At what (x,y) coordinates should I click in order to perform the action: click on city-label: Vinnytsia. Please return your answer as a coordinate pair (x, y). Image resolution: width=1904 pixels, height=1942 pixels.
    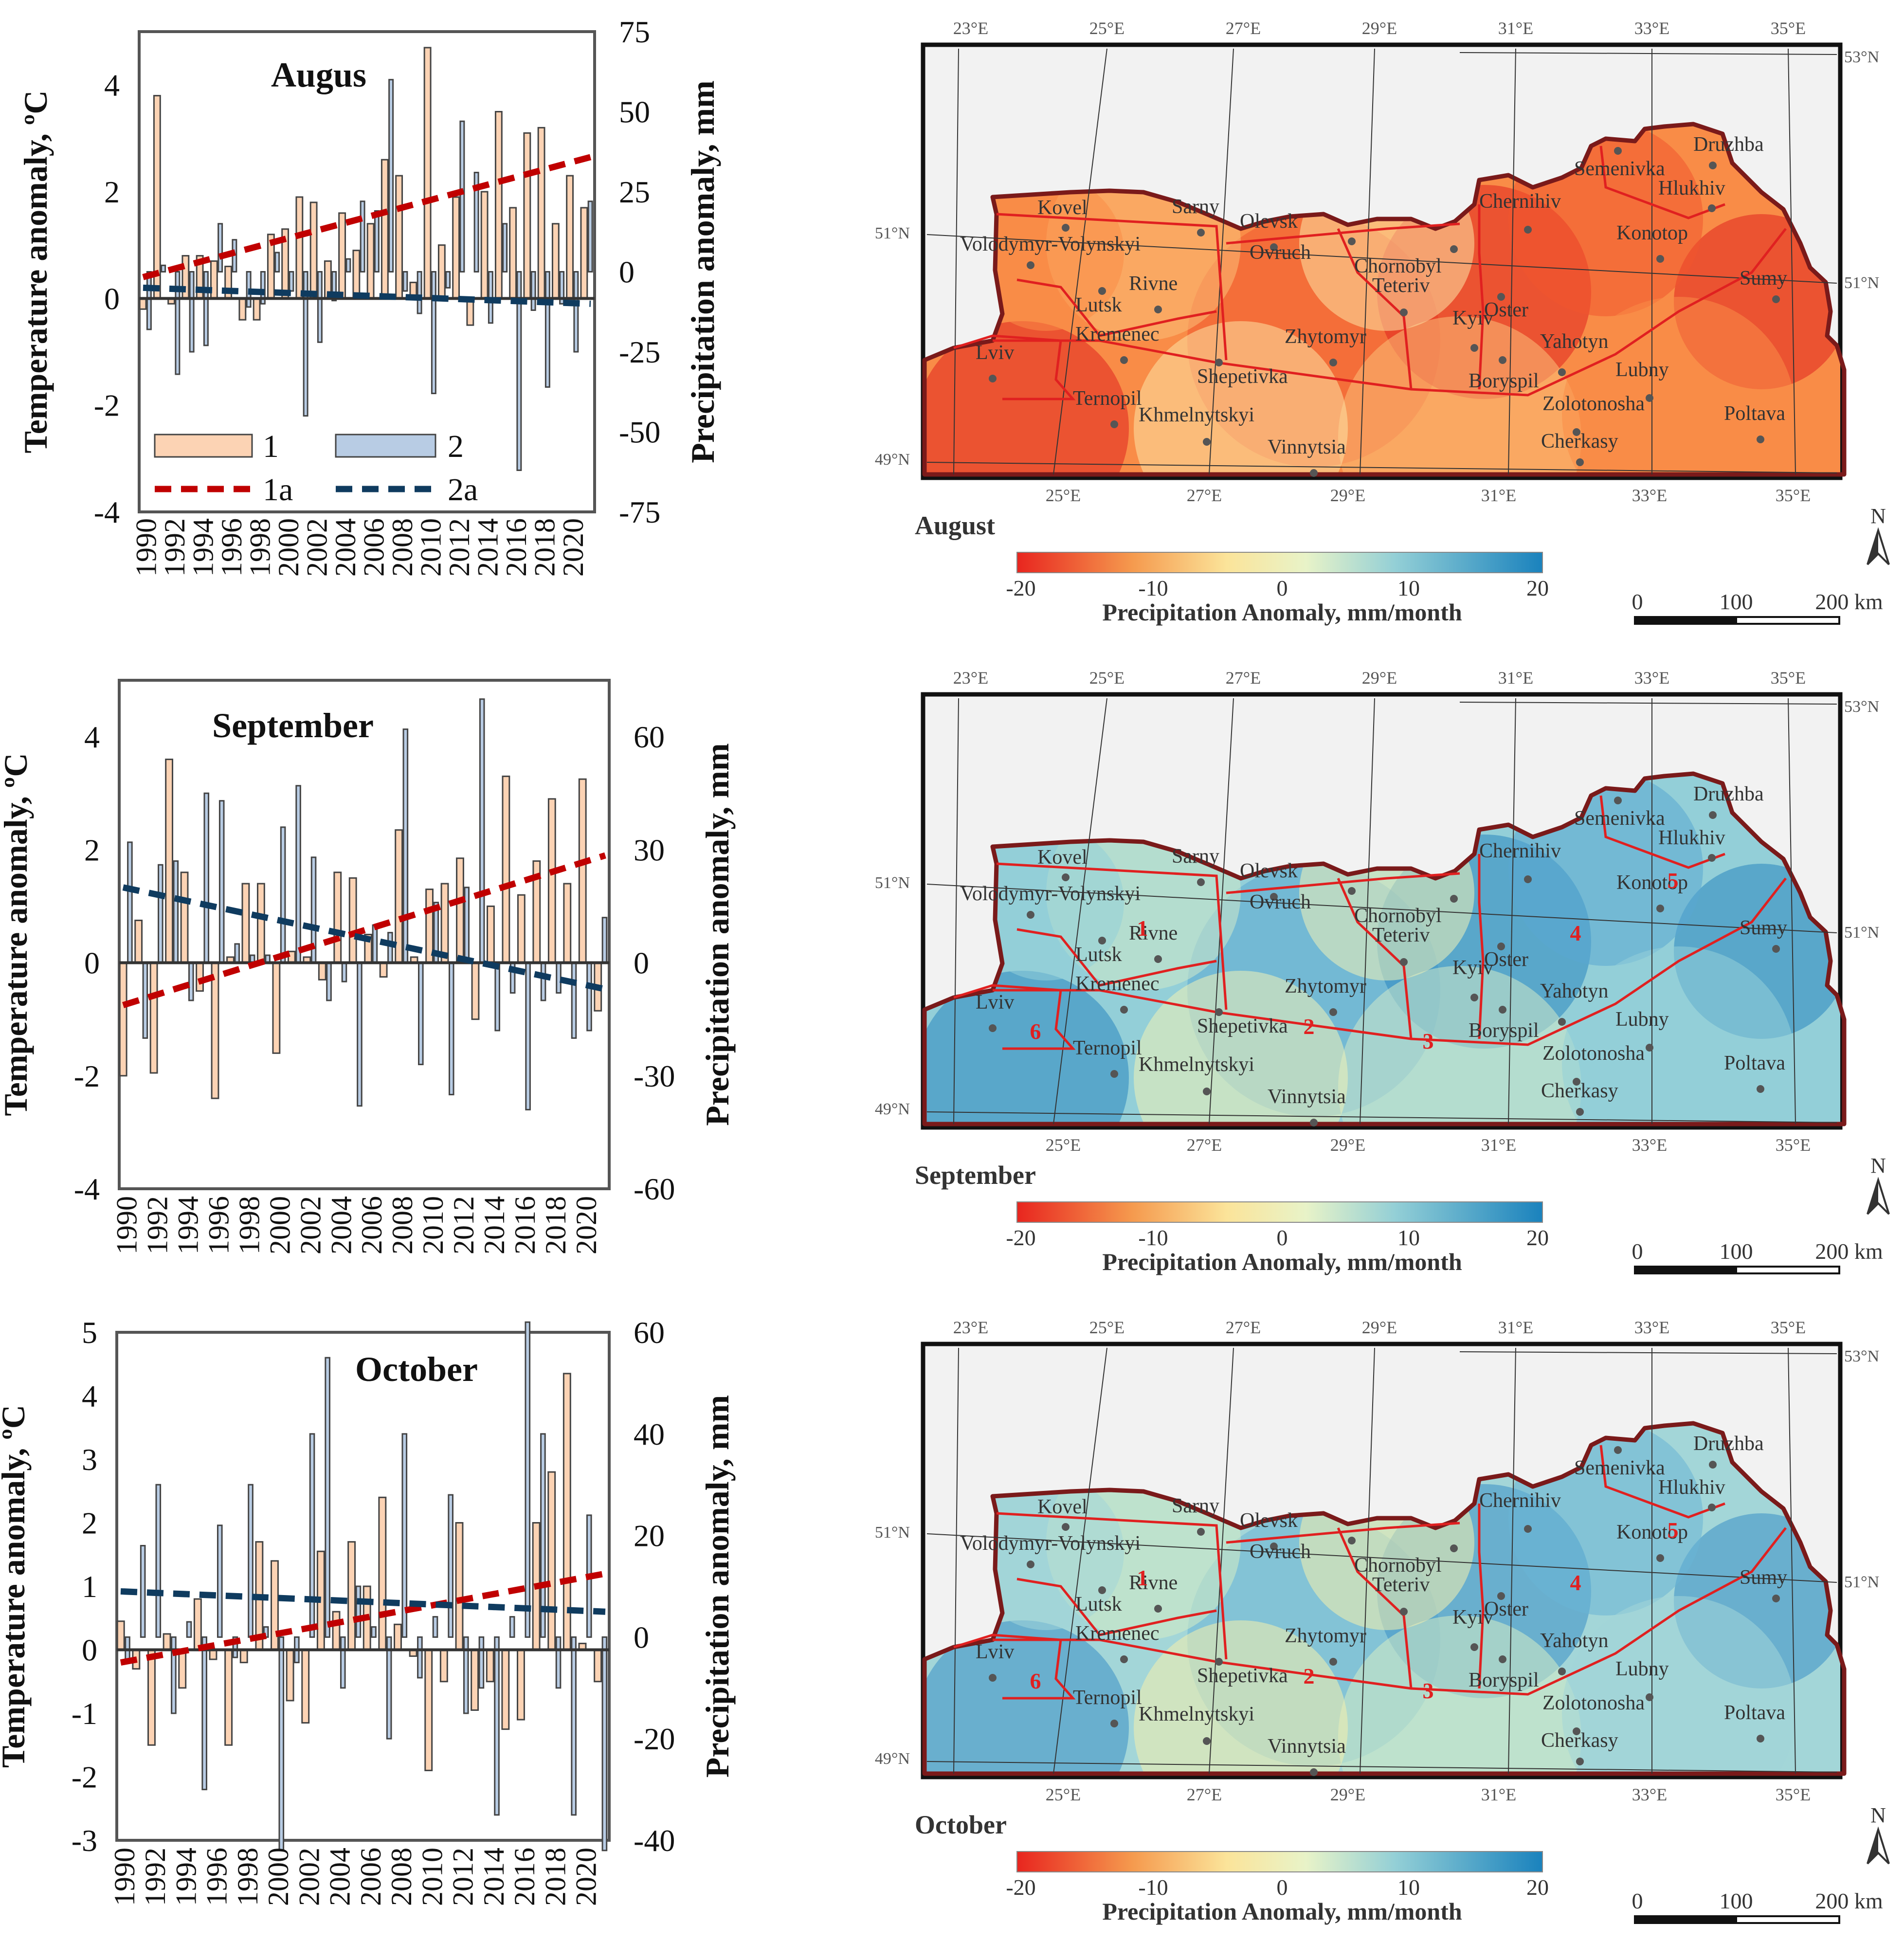
    Looking at the image, I should click on (1307, 447).